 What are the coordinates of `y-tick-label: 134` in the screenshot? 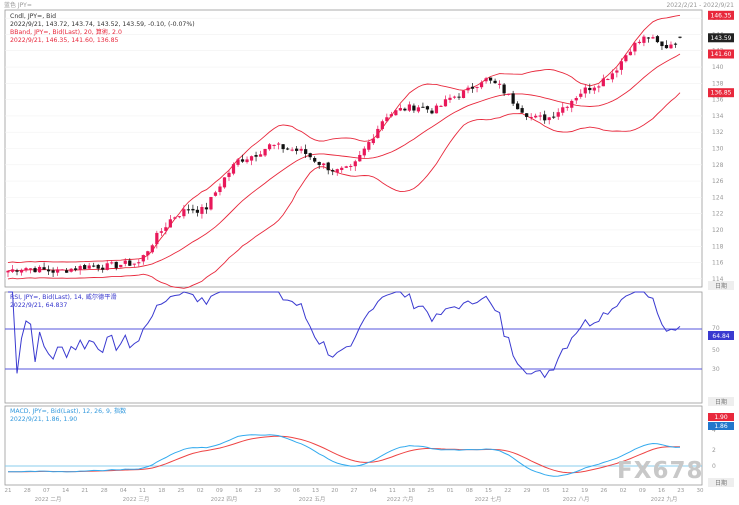 It's located at (718, 116).